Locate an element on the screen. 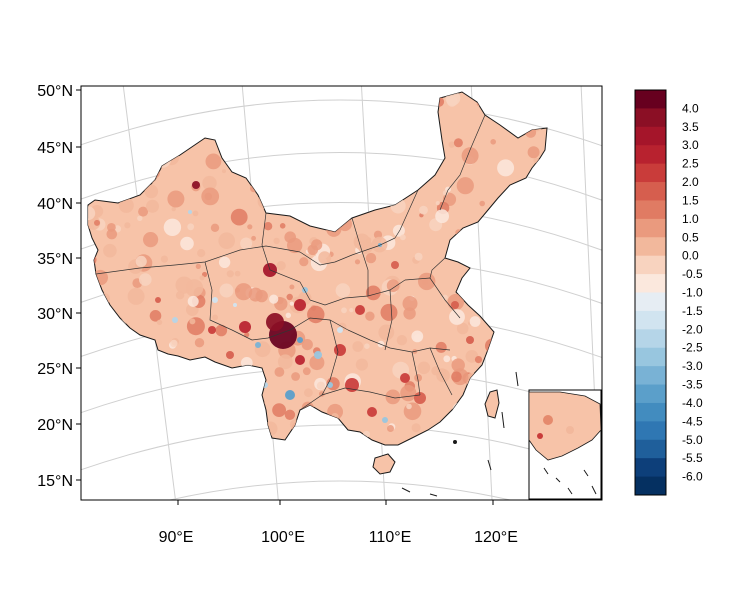 The image size is (735, 600). lat-label-45: 45°N is located at coordinates (55, 148).